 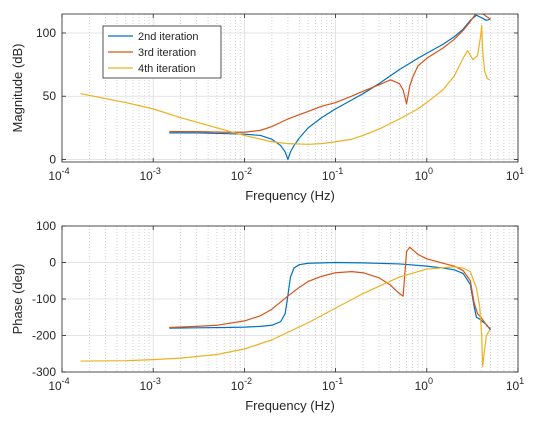 What do you see at coordinates (330, 296) in the screenshot?
I see `series-line-2th` at bounding box center [330, 296].